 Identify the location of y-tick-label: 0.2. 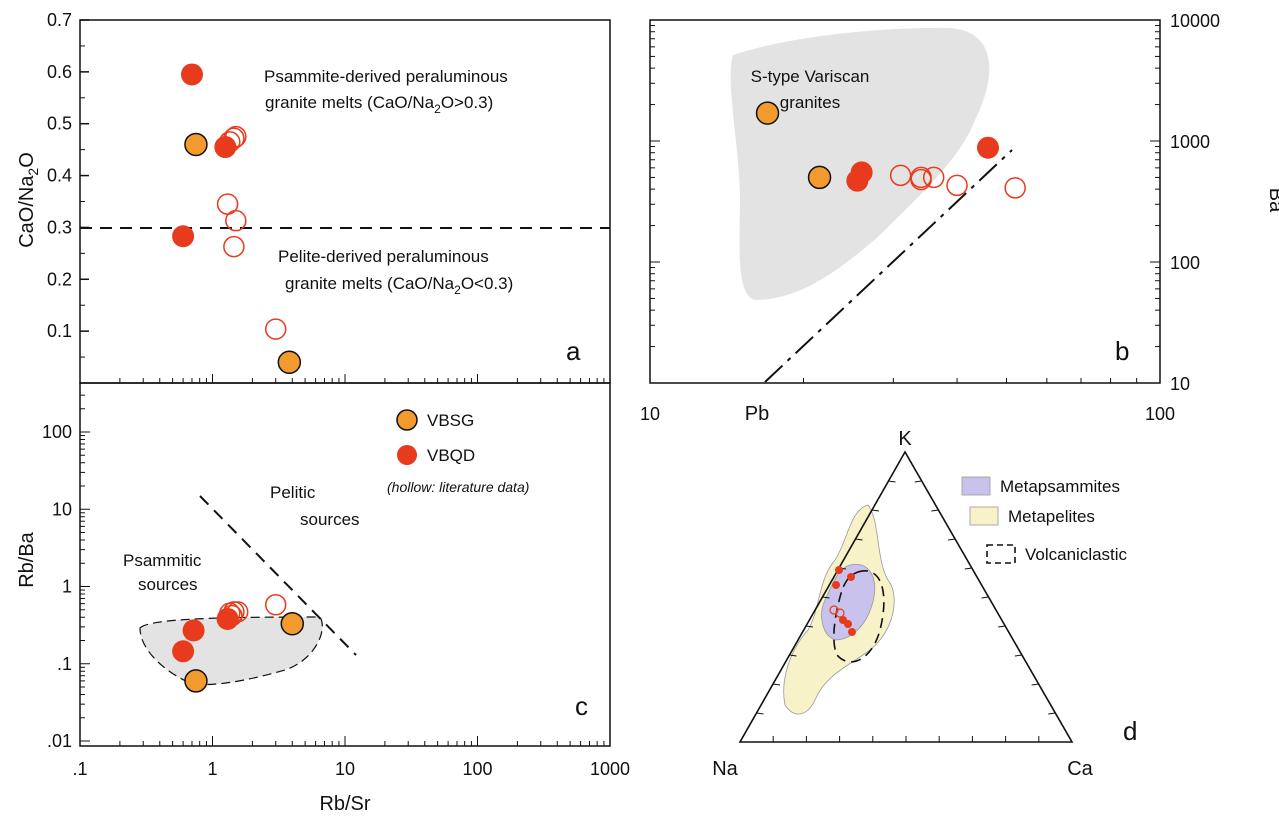
(59, 279).